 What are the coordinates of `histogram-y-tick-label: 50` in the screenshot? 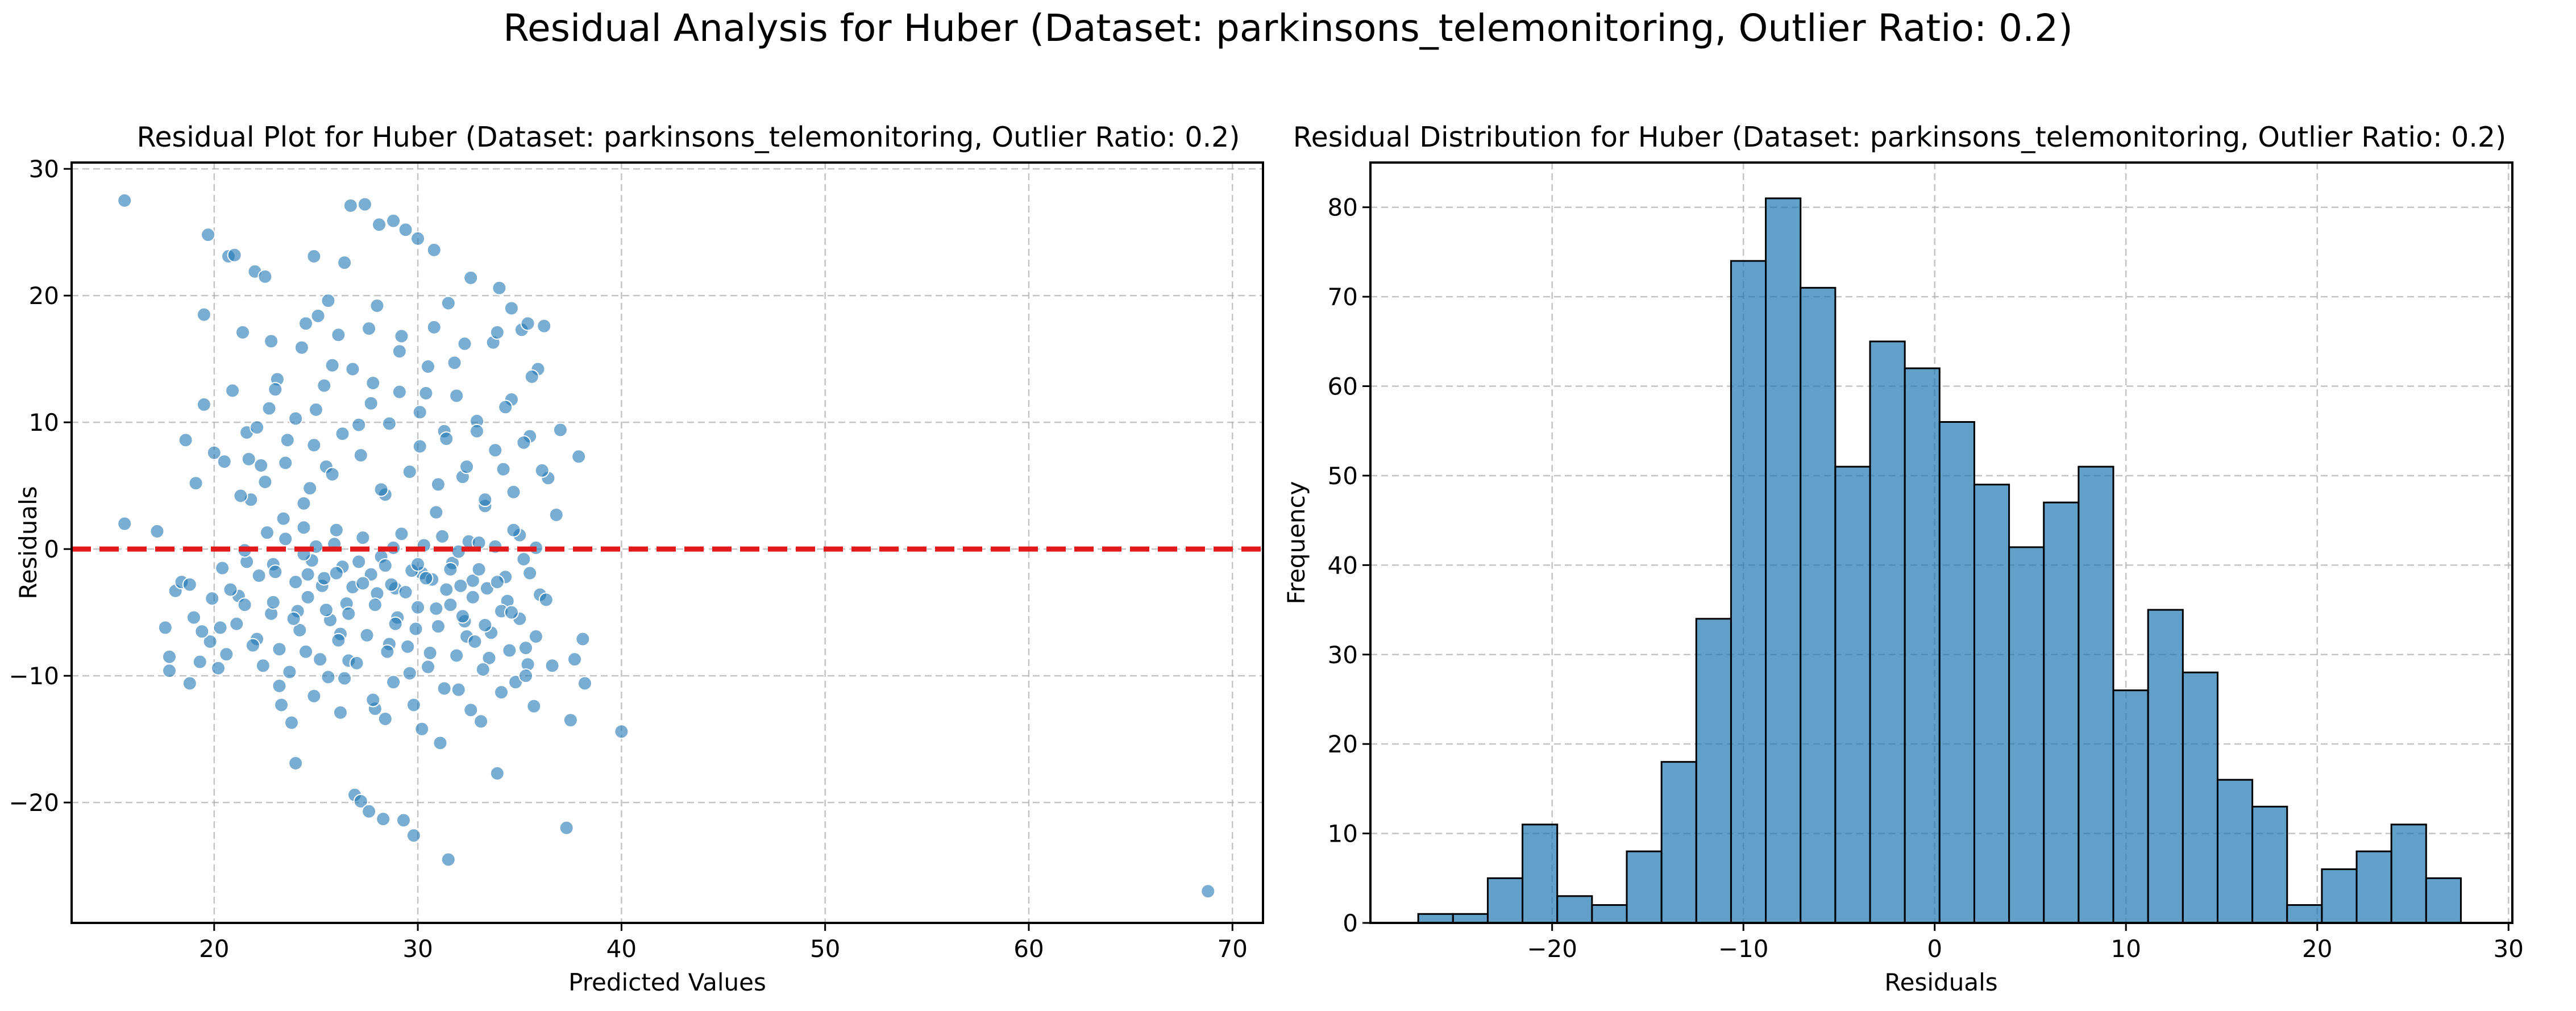 It's located at (1343, 476).